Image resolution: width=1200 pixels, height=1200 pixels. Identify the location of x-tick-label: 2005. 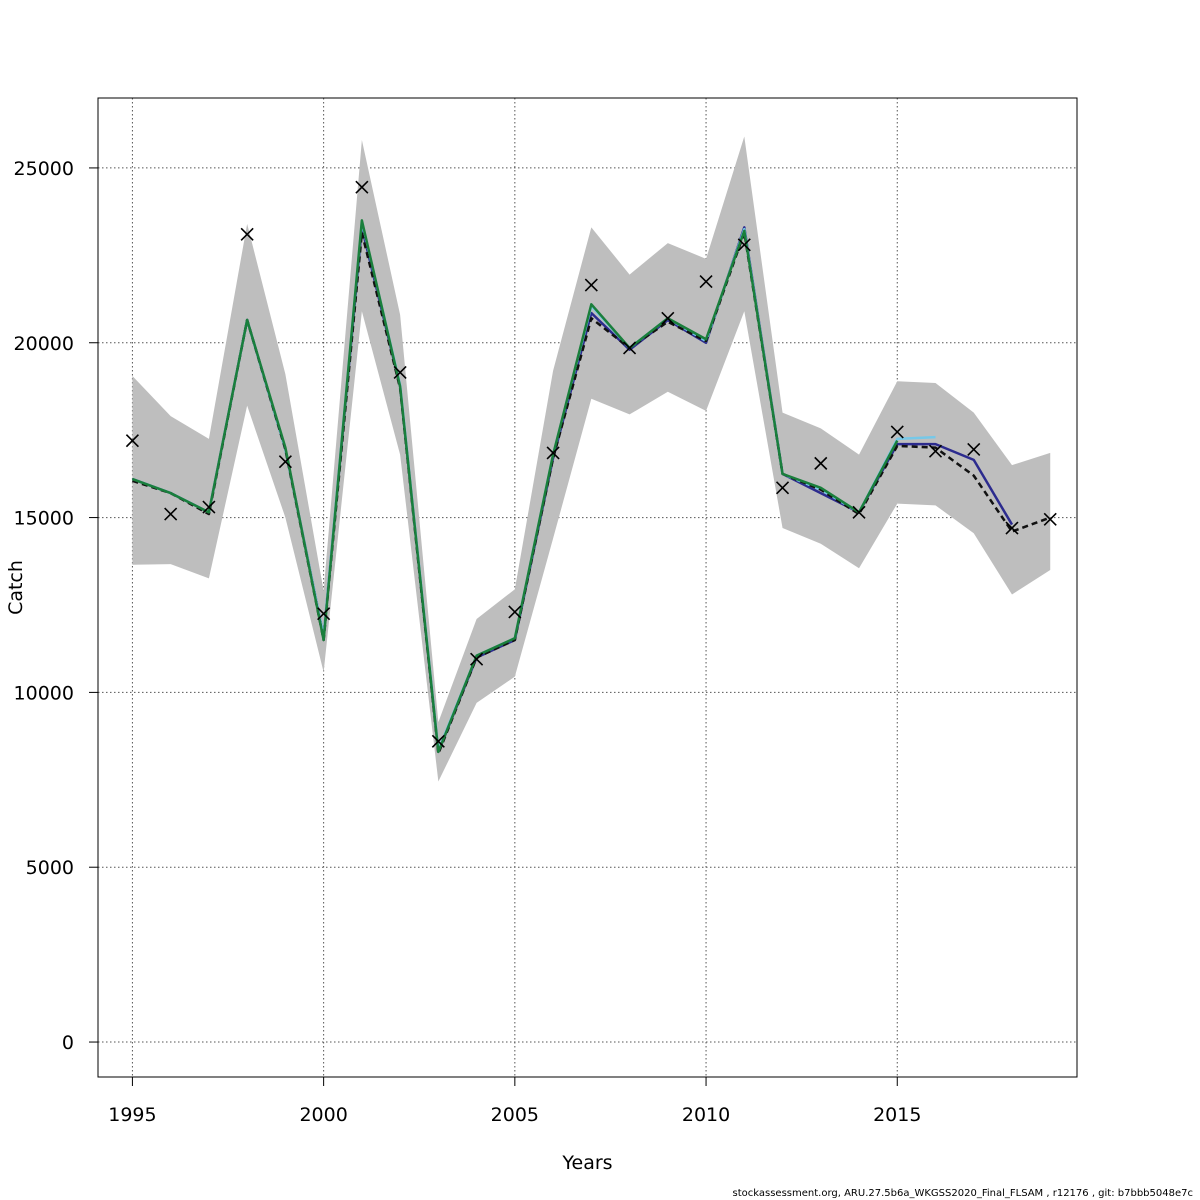
(515, 1115).